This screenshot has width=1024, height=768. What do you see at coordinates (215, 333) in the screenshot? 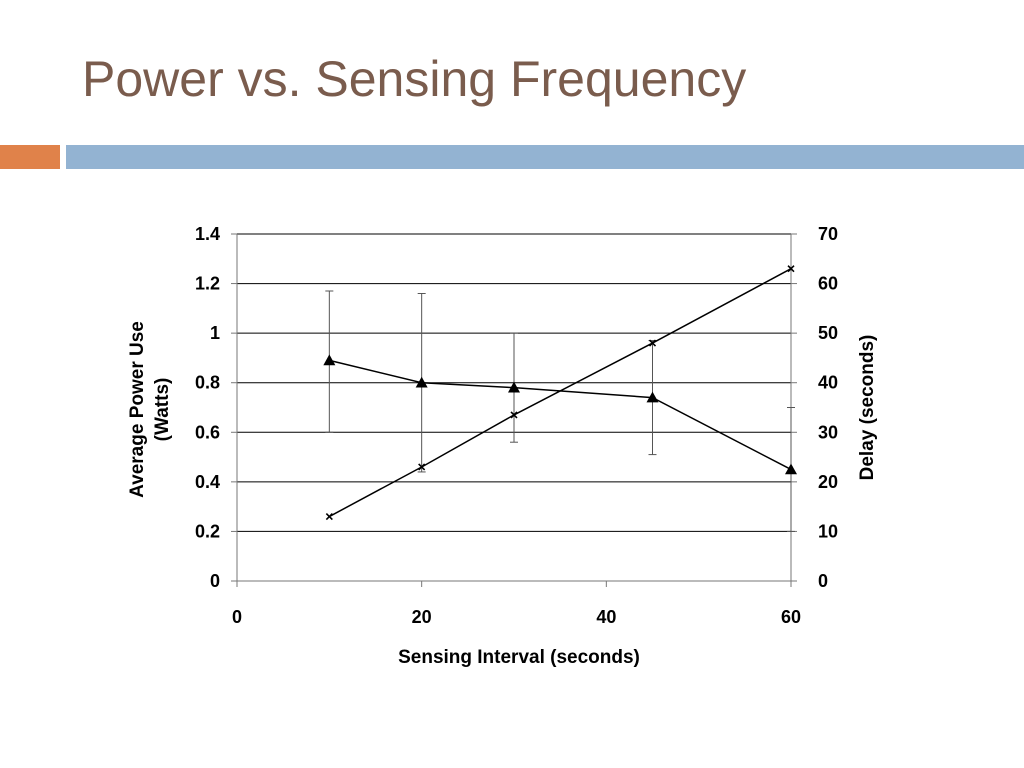
I see `y-tick-label: 1` at bounding box center [215, 333].